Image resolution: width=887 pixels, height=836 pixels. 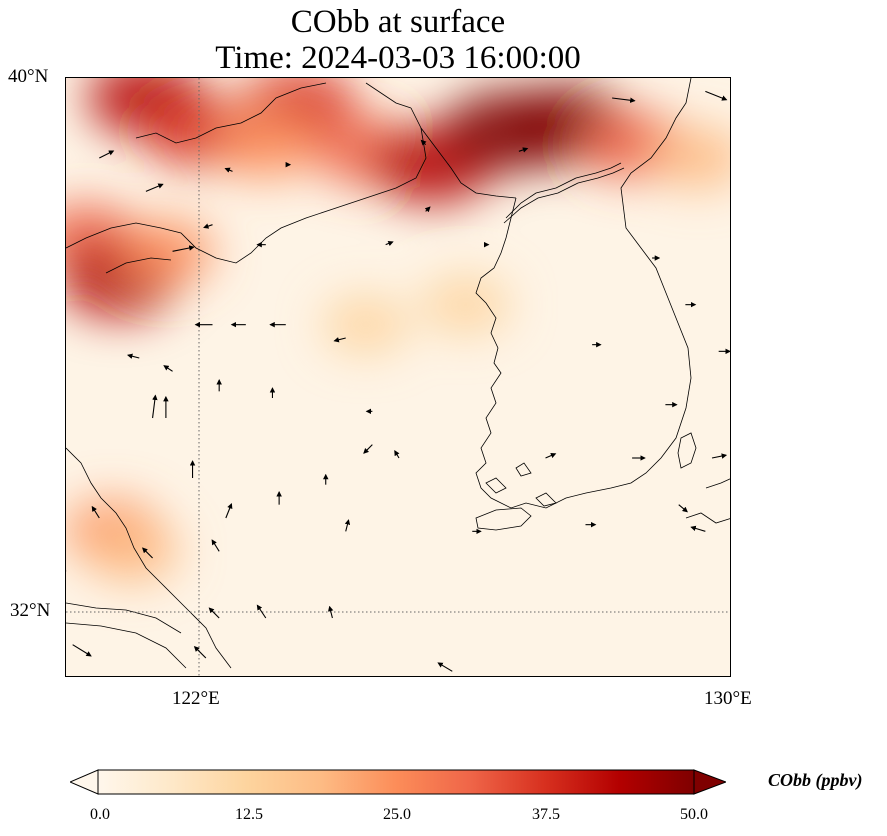 What do you see at coordinates (84, 782) in the screenshot?
I see `colorbar-extend-min` at bounding box center [84, 782].